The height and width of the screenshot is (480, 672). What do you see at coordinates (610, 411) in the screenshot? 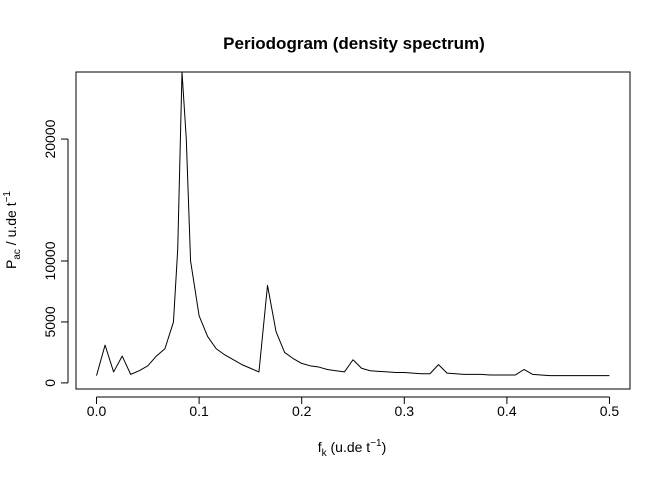
I see `x-tick-label: 0.5` at bounding box center [610, 411].